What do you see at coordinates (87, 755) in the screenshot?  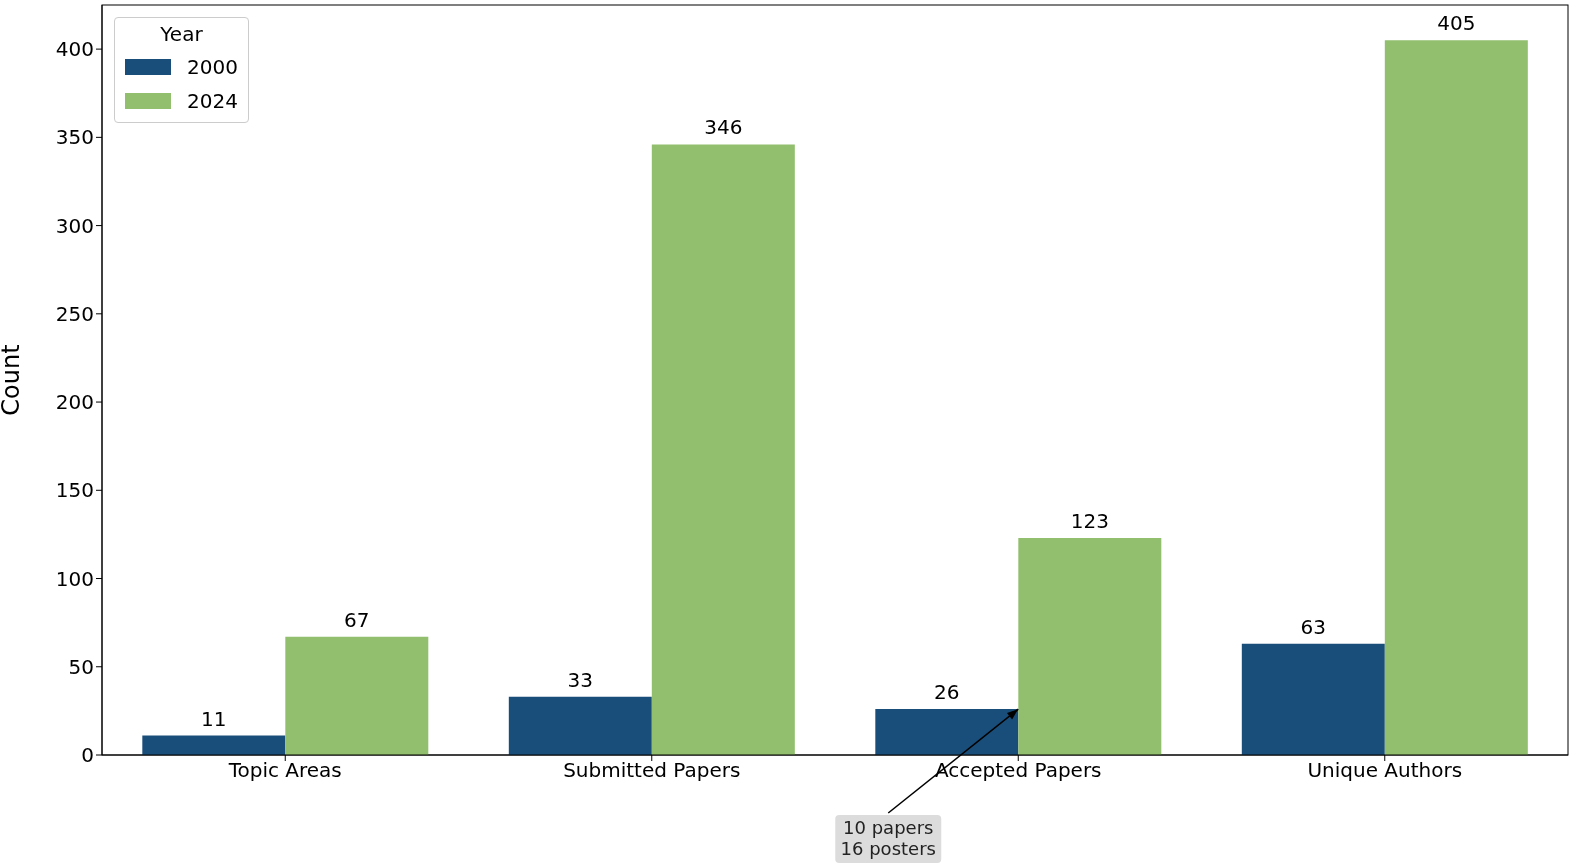 I see `y-tick-label: 0` at bounding box center [87, 755].